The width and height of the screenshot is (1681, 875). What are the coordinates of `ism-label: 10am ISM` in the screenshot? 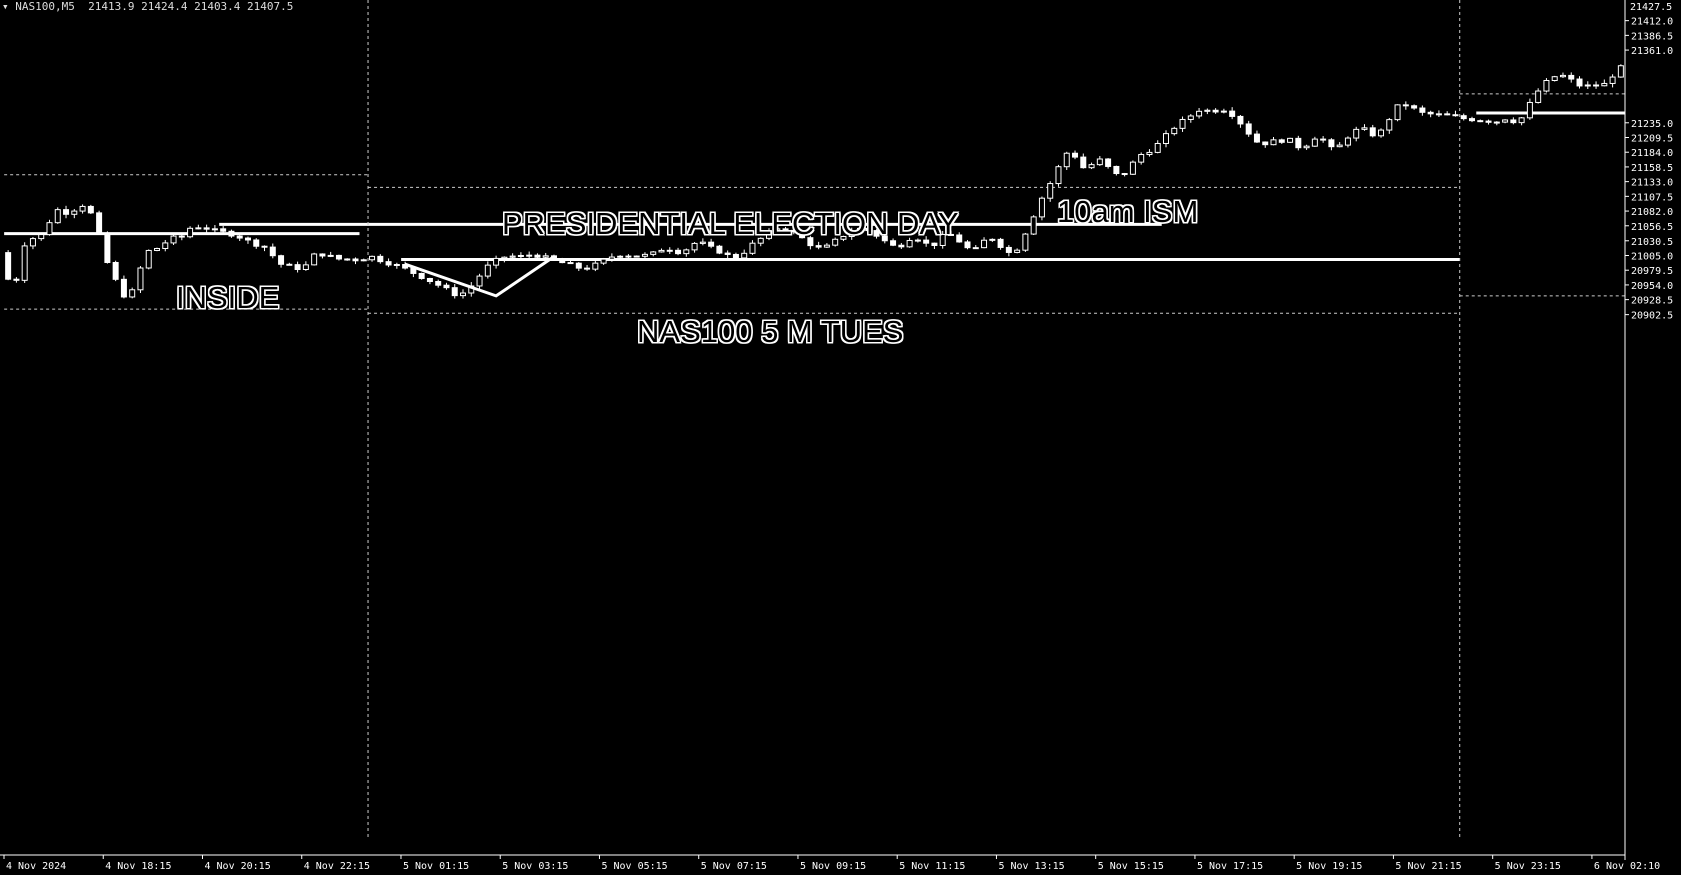 It's located at (1128, 211).